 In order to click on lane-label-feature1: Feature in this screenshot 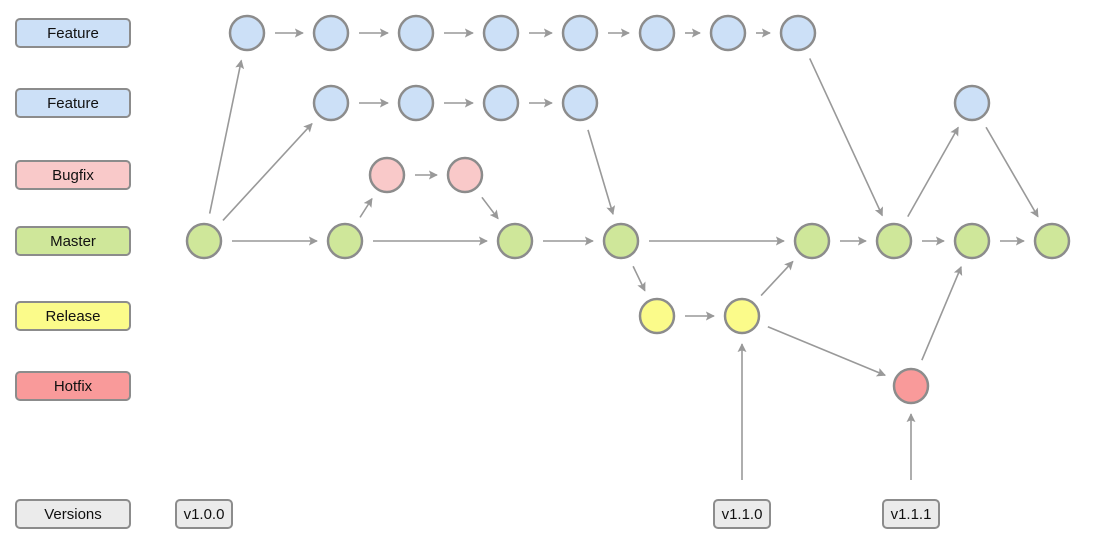, I will do `click(73, 33)`.